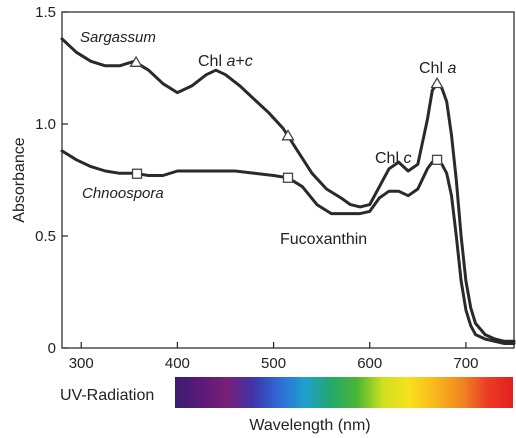 This screenshot has height=438, width=516. Describe the element at coordinates (45, 236) in the screenshot. I see `y-tick-label: 0.5` at that location.